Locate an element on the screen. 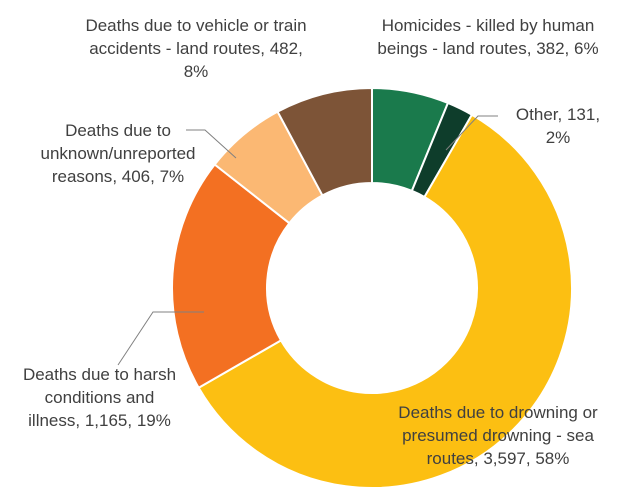 The height and width of the screenshot is (492, 622). value-label: 406, 7% is located at coordinates (153, 176).